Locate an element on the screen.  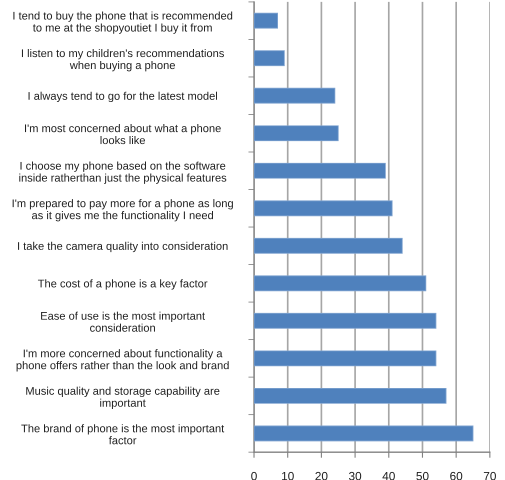
y-tick-label: The brand of phone is the most important factor is located at coordinates (122, 434).